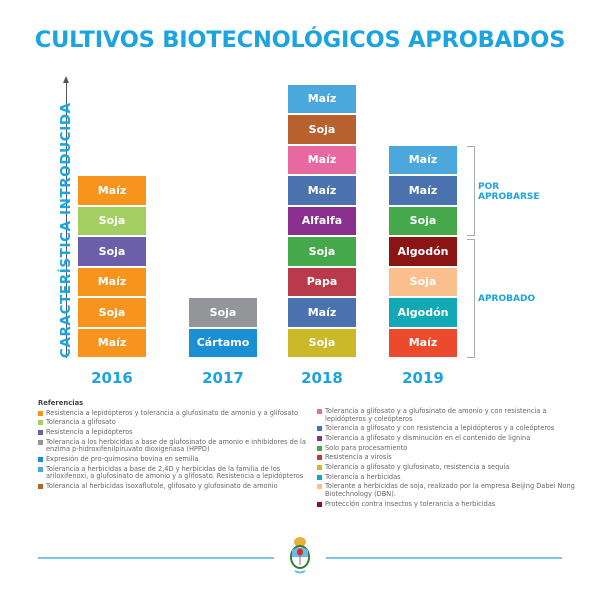  I want to click on legend-item: Resistencia a virosis, so click(448, 458).